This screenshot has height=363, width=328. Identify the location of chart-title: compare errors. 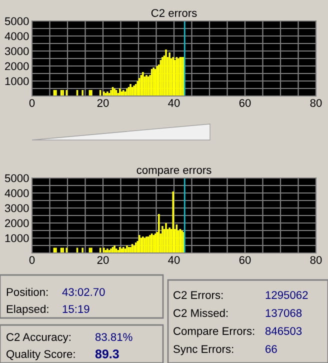
(174, 172).